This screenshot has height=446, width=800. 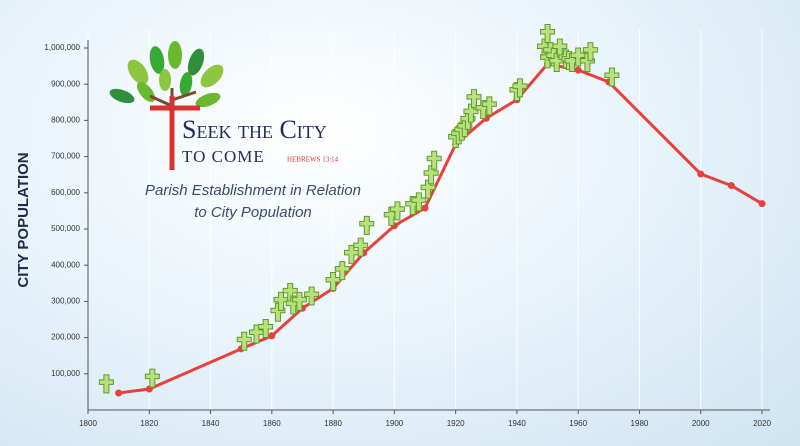 I want to click on x-tick-label: 1920, so click(x=456, y=423).